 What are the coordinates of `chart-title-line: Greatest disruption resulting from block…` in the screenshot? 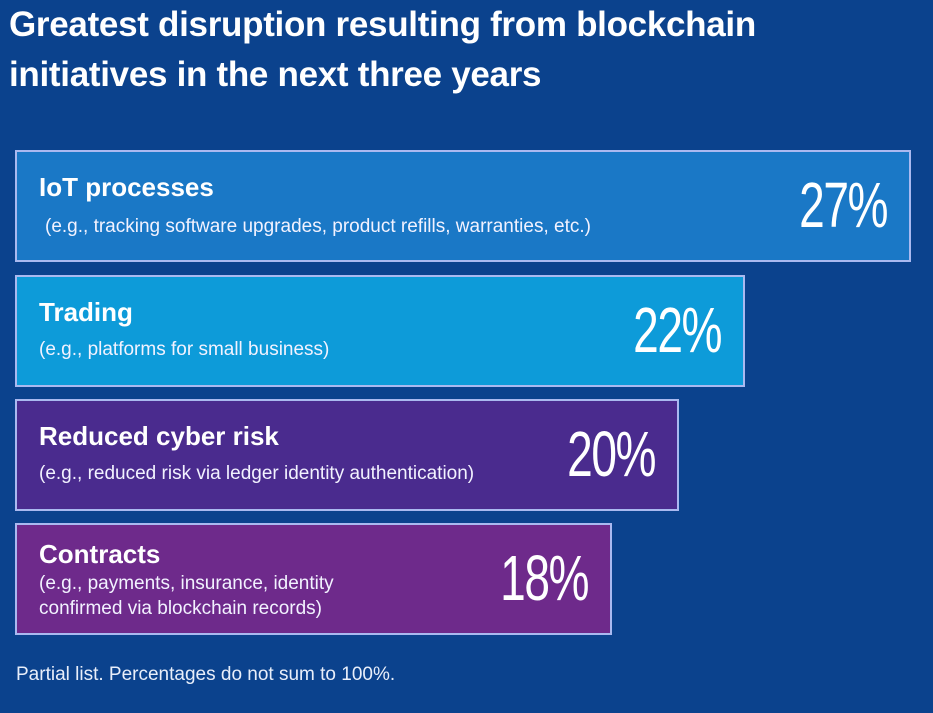 It's located at (382, 24).